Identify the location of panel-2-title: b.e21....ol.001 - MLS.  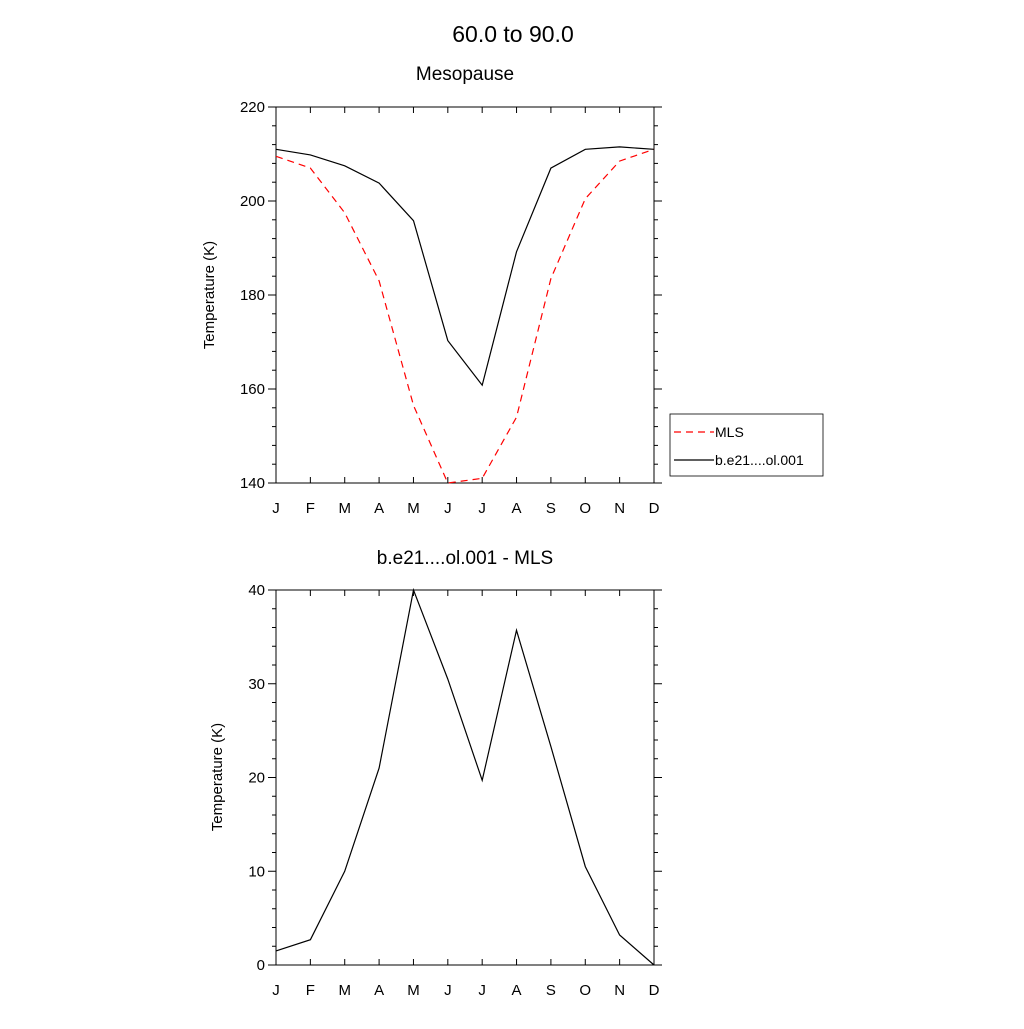
(465, 558).